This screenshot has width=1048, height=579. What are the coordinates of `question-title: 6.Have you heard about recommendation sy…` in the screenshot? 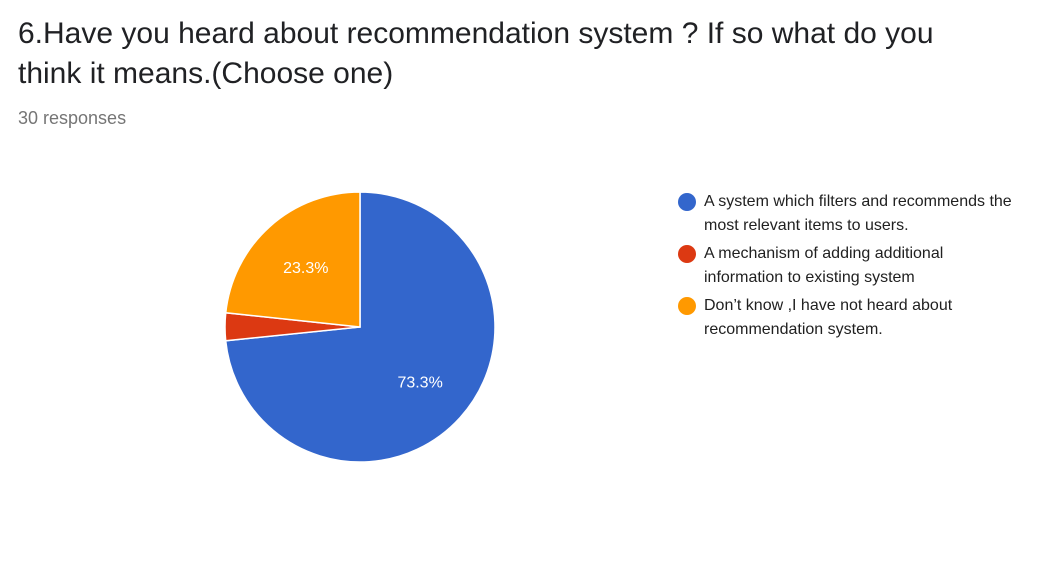 It's located at (476, 53).